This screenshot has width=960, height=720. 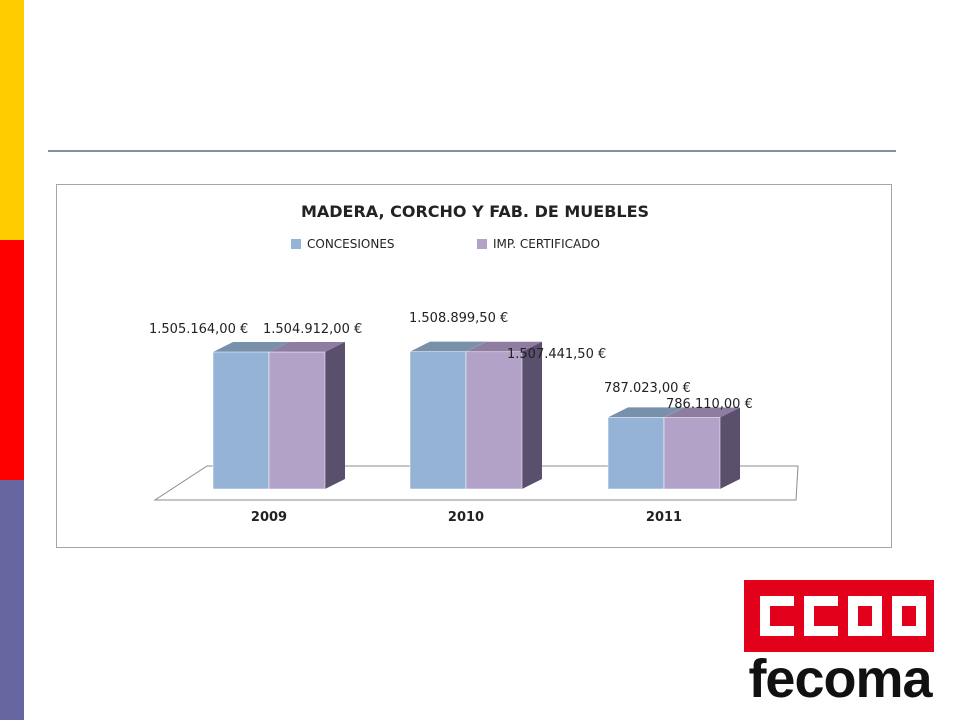 What do you see at coordinates (730, 448) in the screenshot?
I see `bar-side-2011` at bounding box center [730, 448].